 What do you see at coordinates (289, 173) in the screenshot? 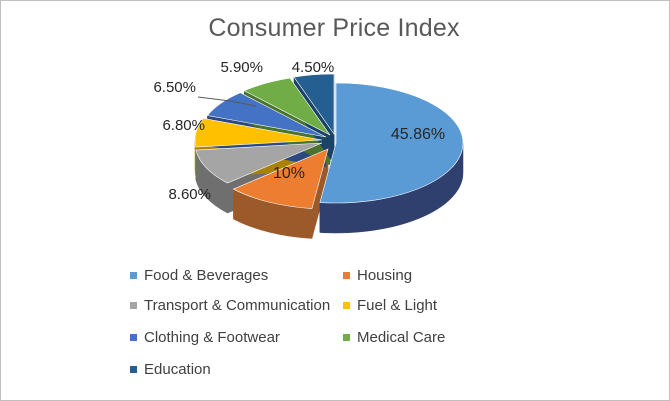
I see `data-label-housing: 10%` at bounding box center [289, 173].